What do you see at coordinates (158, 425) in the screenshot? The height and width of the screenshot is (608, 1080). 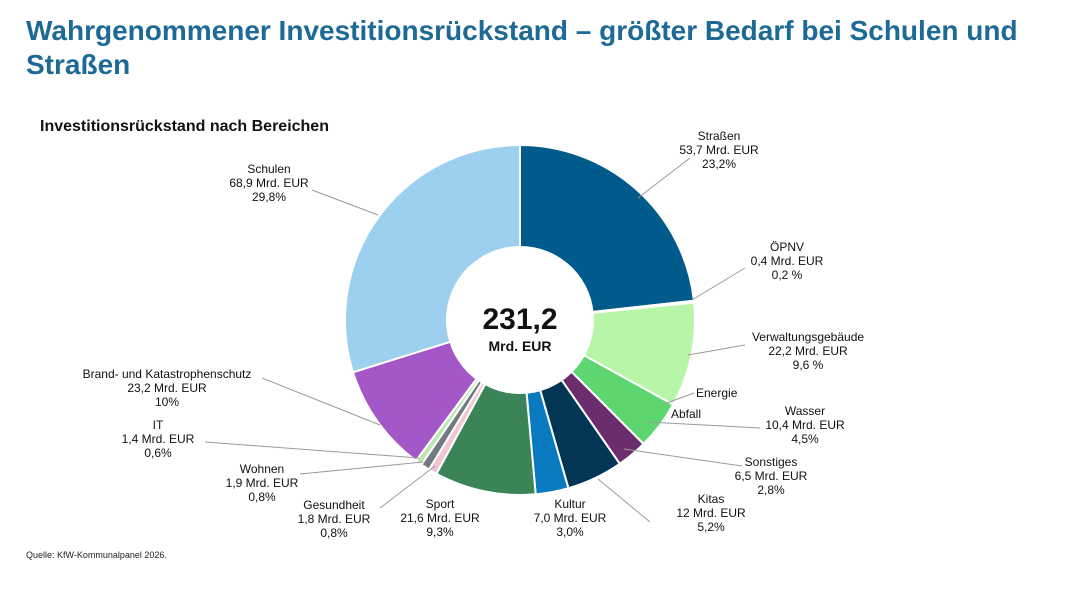 I see `label-it-name: IT` at bounding box center [158, 425].